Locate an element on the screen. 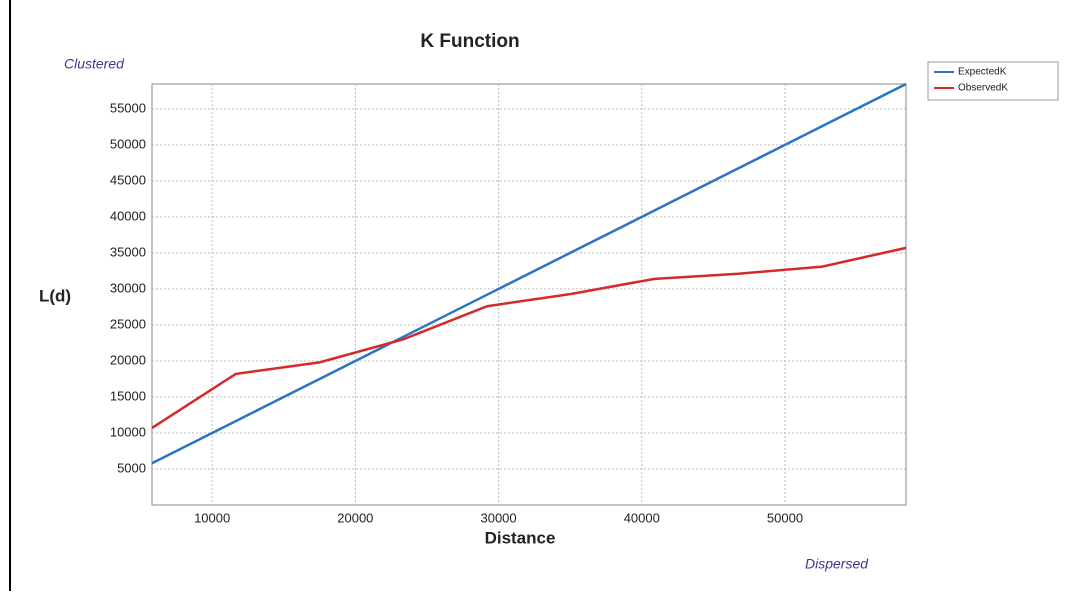 This screenshot has height=596, width=1076. y-tick-label: 30000 is located at coordinates (128, 287).